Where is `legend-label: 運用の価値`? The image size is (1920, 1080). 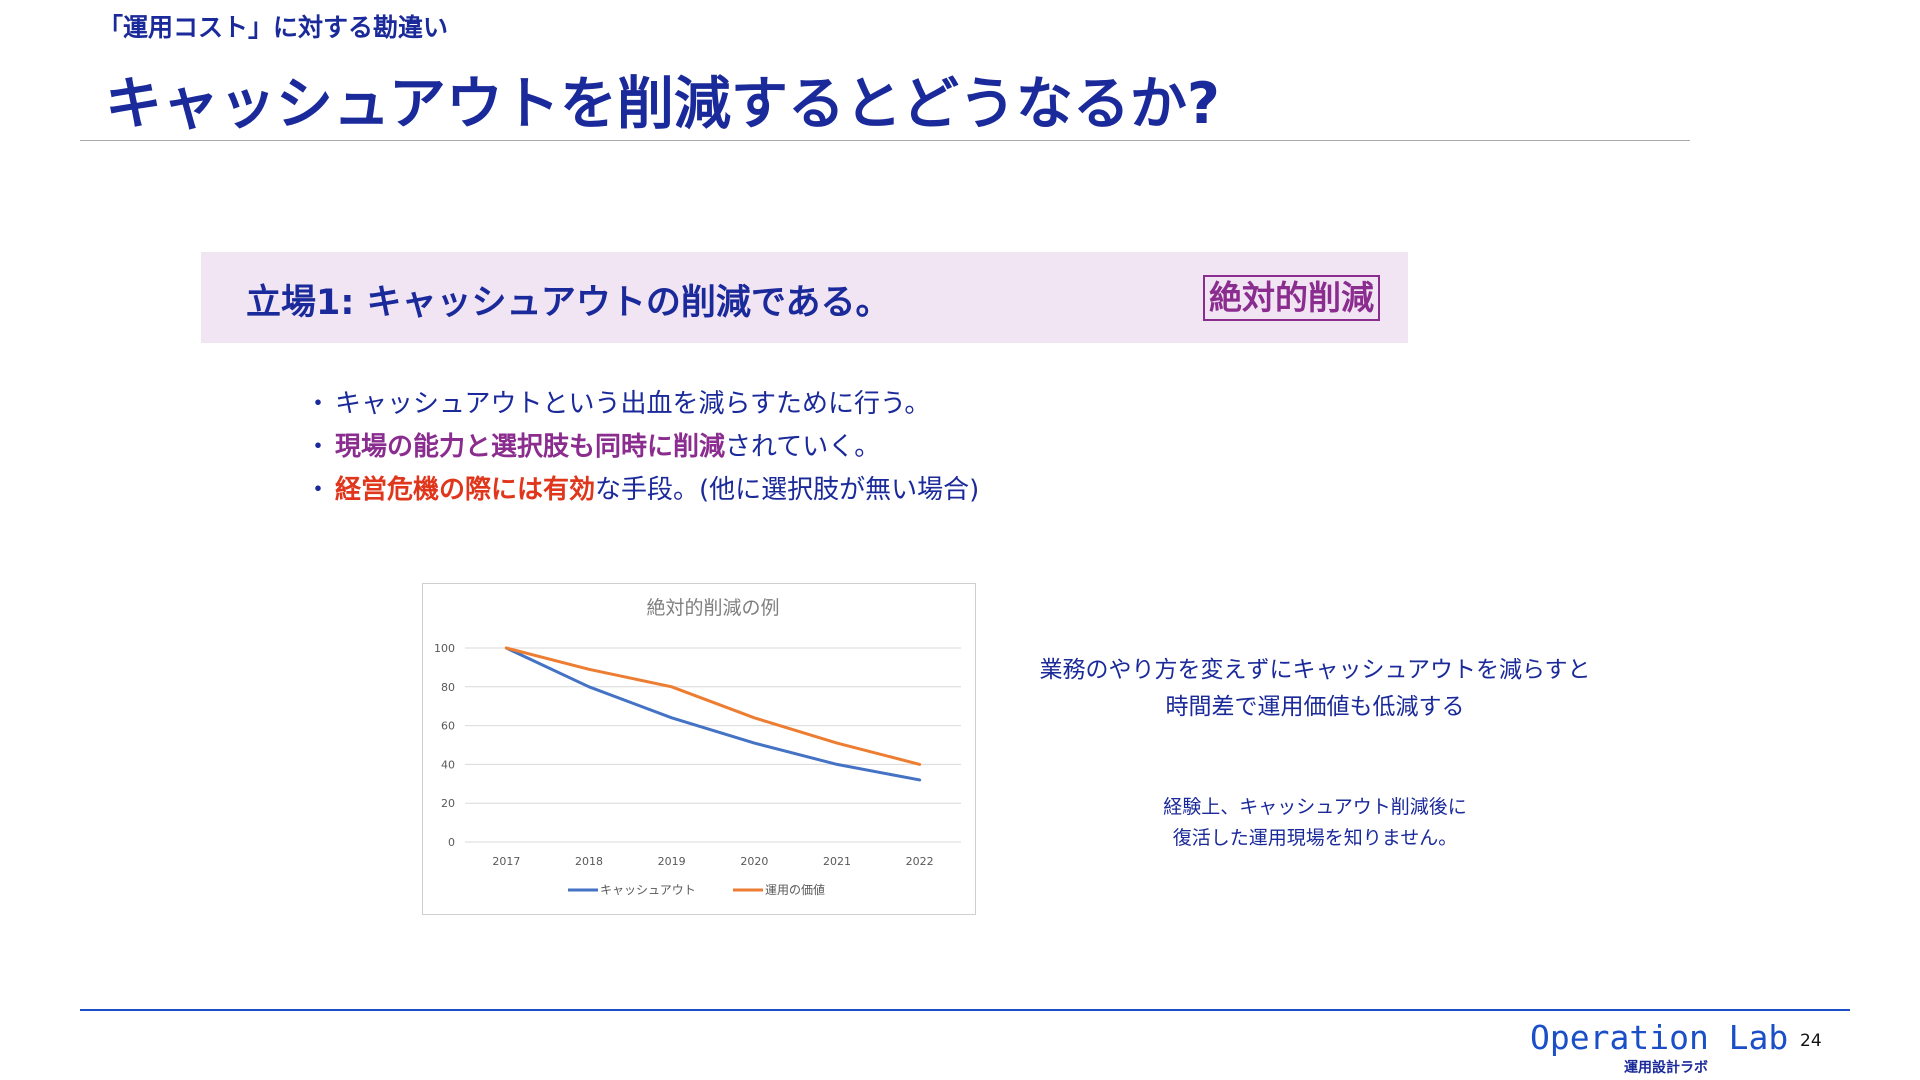
legend-label: 運用の価値 is located at coordinates (795, 889).